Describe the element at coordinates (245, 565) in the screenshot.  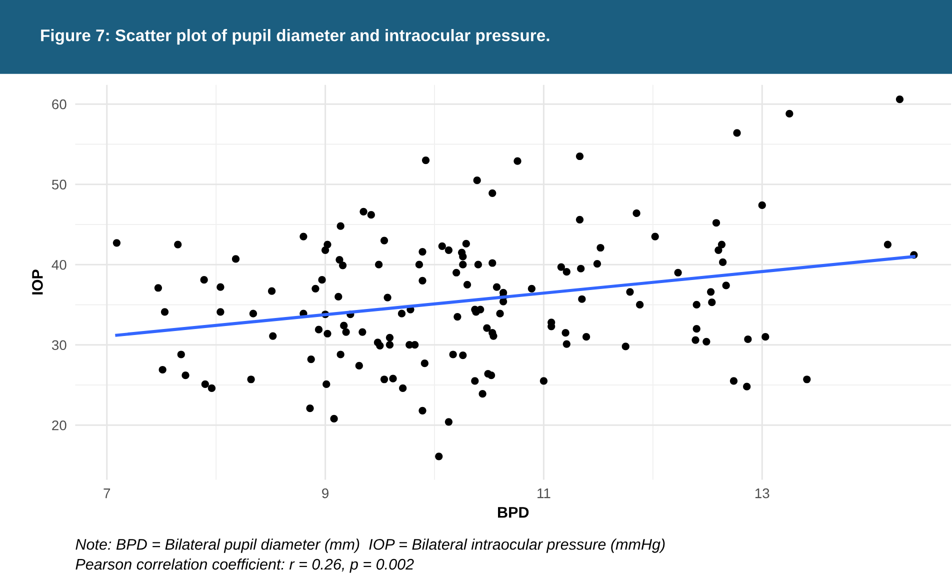
I see `text: Pearson correlation coefficient: r = 0.26, p = 0.002` at that location.